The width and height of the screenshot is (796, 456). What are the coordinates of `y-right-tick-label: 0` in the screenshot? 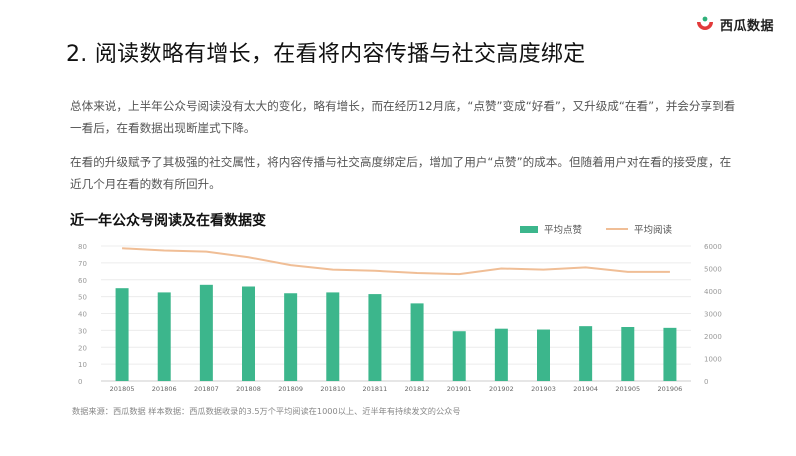 It's located at (706, 382).